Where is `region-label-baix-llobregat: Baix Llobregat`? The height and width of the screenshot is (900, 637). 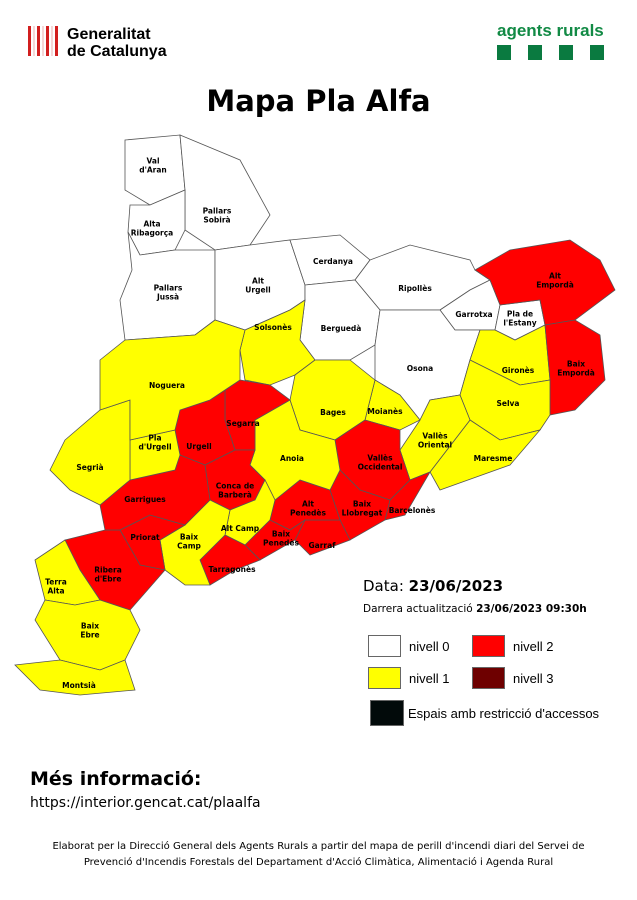 region-label-baix-llobregat: Baix Llobregat is located at coordinates (362, 509).